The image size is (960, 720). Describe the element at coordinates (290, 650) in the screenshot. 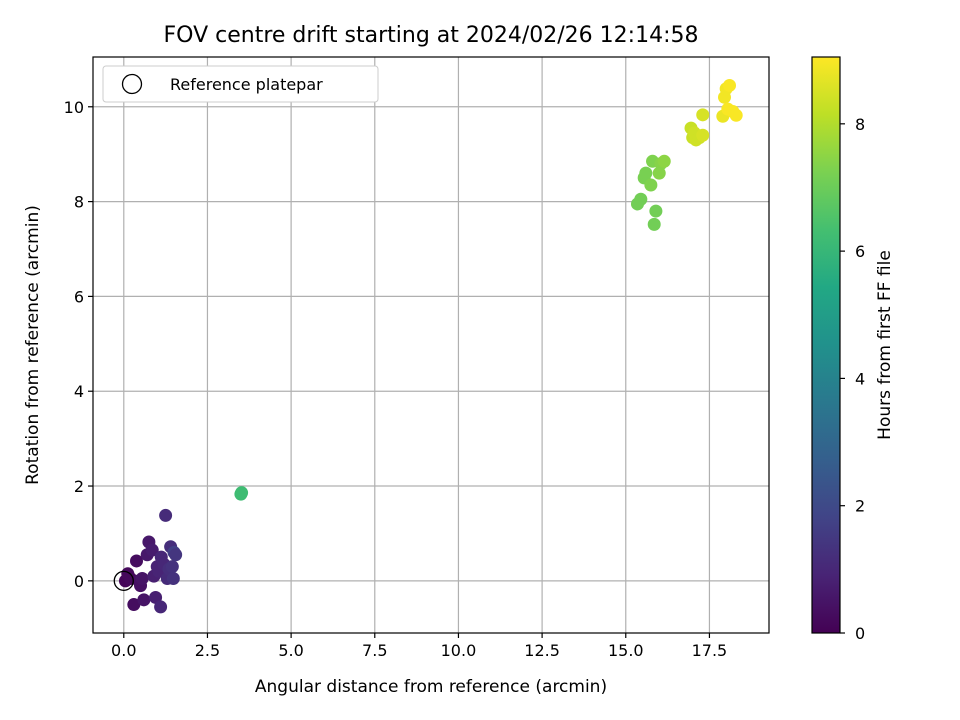

I see `x-tick-label: 5.0` at that location.